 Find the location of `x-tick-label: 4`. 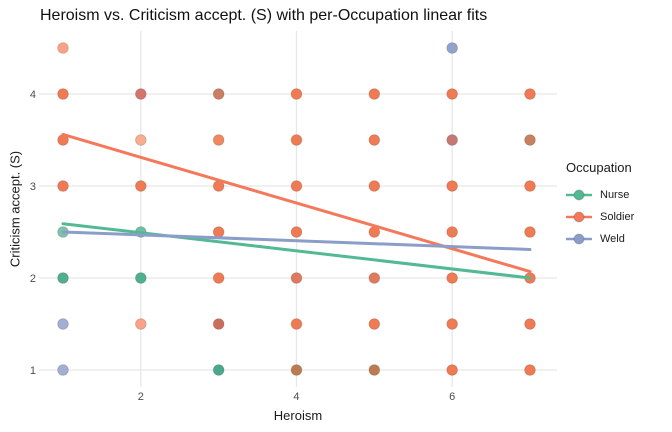

x-tick-label: 4 is located at coordinates (296, 397).